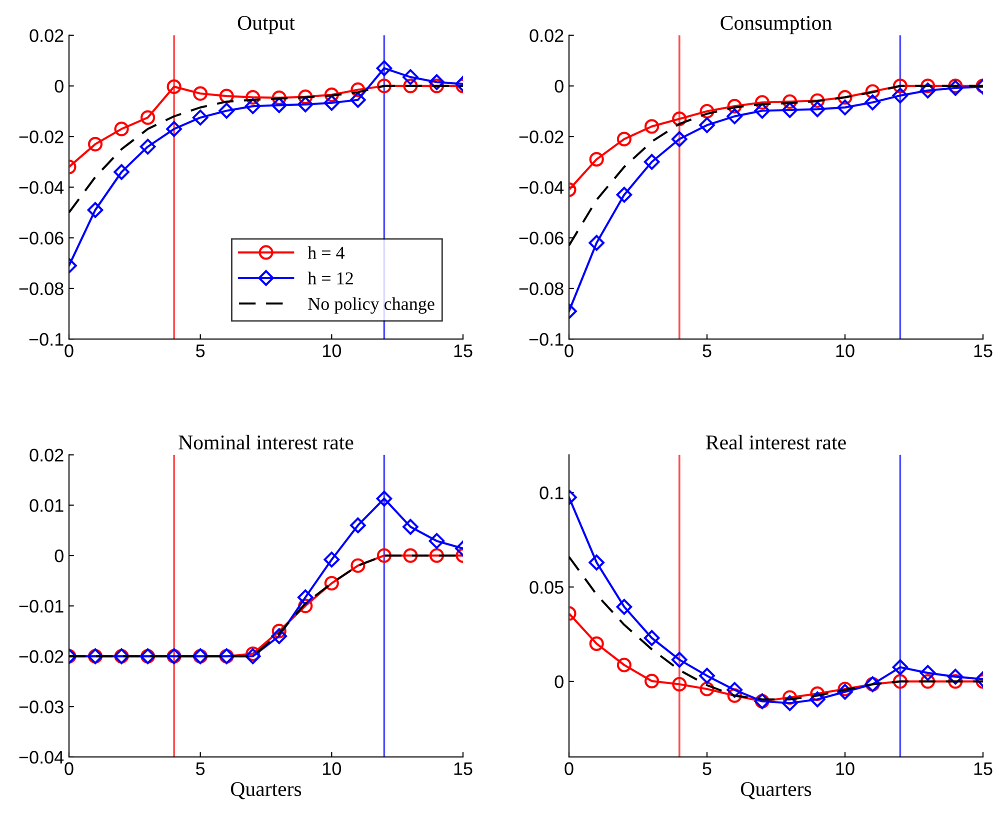 The image size is (1000, 821). What do you see at coordinates (41, 238) in the screenshot?
I see `y-tick-label: −0.06` at bounding box center [41, 238].